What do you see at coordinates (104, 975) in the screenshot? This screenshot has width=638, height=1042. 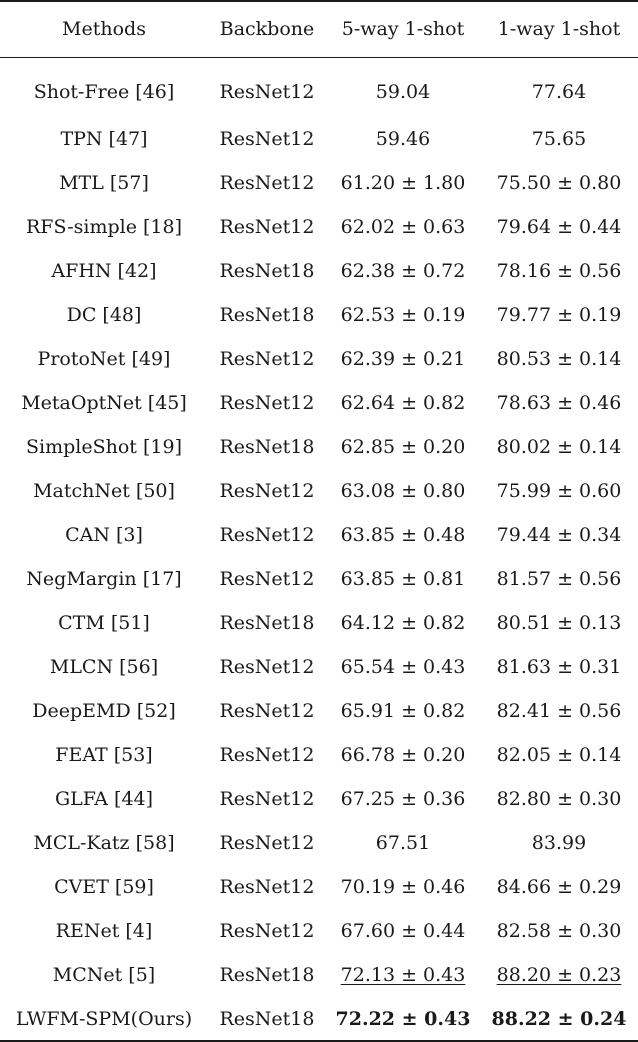 I see `method-cell: MCNet [5]` at bounding box center [104, 975].